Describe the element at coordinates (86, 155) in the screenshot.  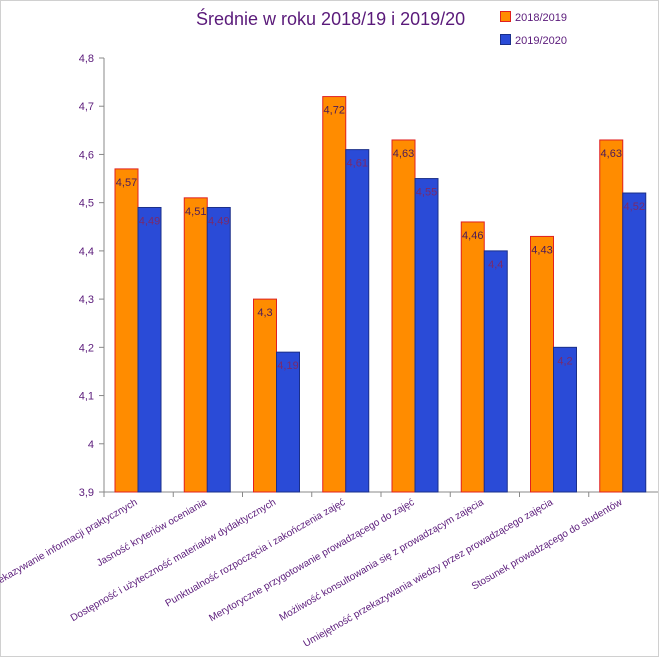
I see `y-tick-label: 4,6` at that location.